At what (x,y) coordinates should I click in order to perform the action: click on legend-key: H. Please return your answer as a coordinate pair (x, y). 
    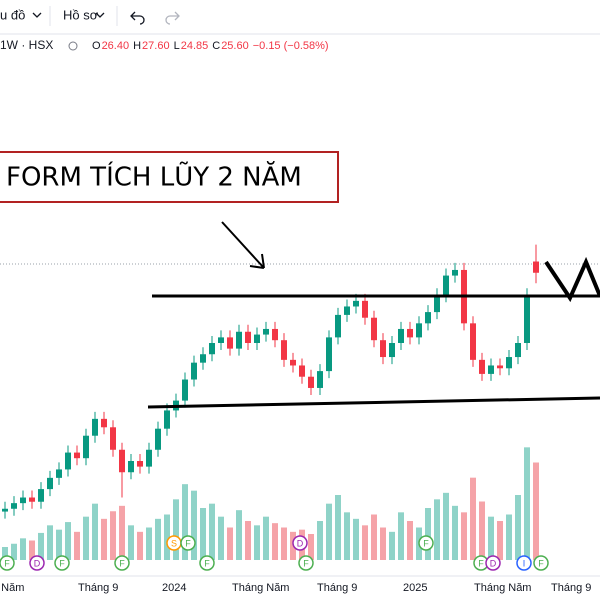
    Looking at the image, I should click on (137, 46).